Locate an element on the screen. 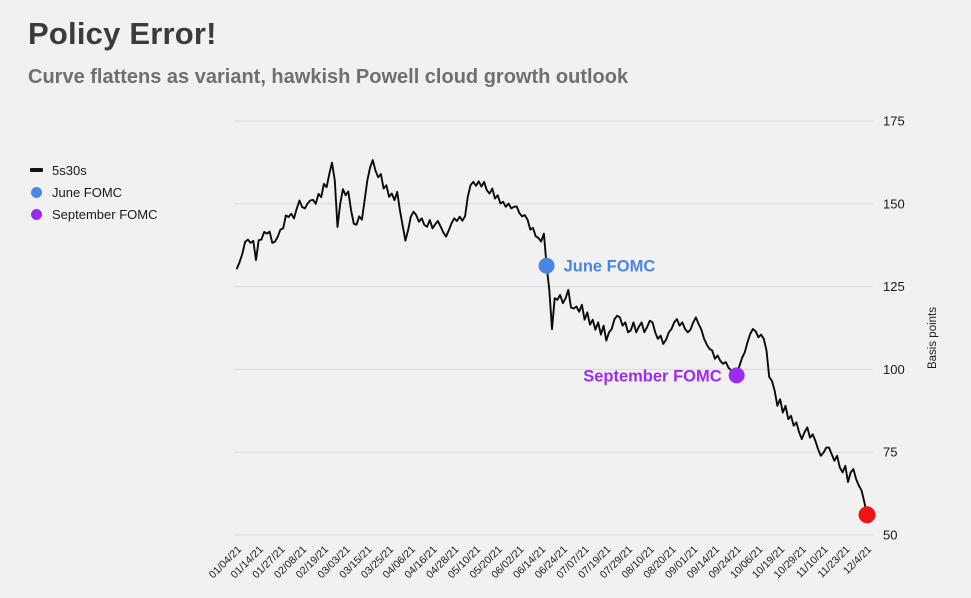 The image size is (971, 598). y-tick-label: 100 is located at coordinates (894, 369).